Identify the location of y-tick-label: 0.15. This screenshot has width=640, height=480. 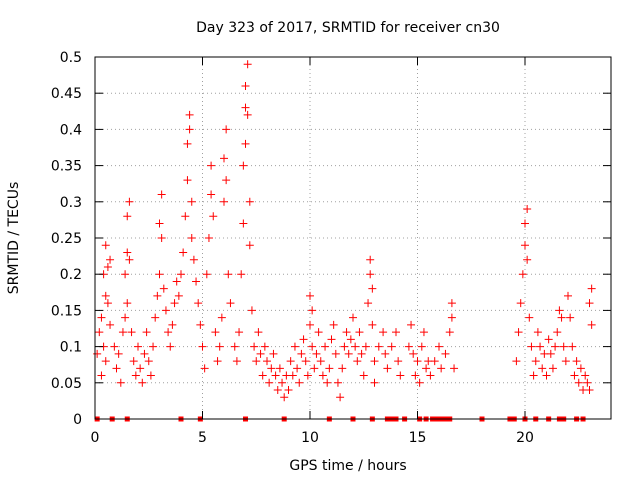
(66, 311).